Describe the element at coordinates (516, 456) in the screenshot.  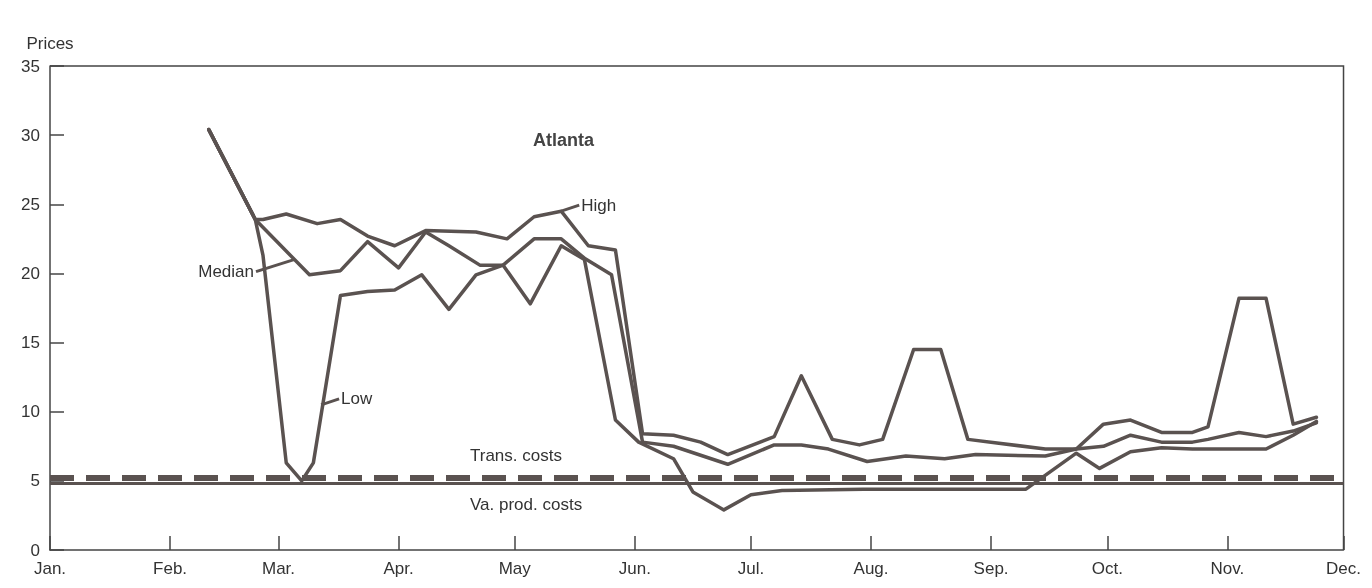
I see `ref-line-label: Trans. costs` at that location.